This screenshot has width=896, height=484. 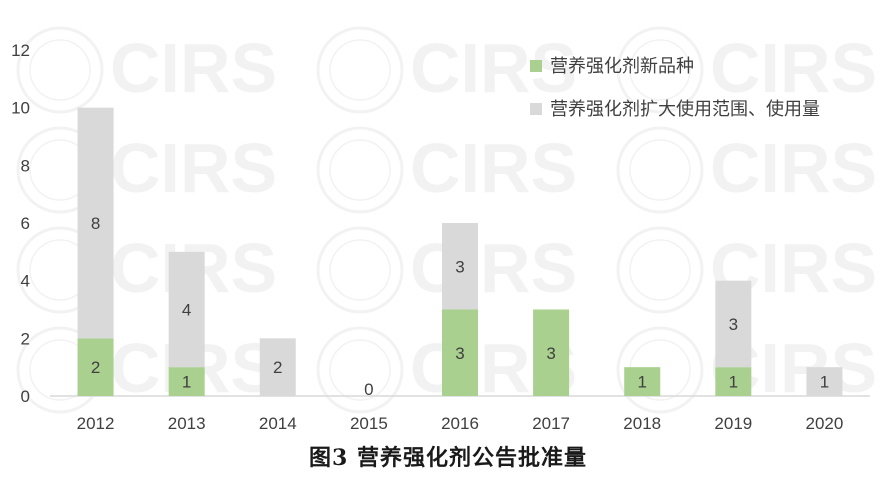 What do you see at coordinates (25, 223) in the screenshot?
I see `y-tick-label: 6` at bounding box center [25, 223].